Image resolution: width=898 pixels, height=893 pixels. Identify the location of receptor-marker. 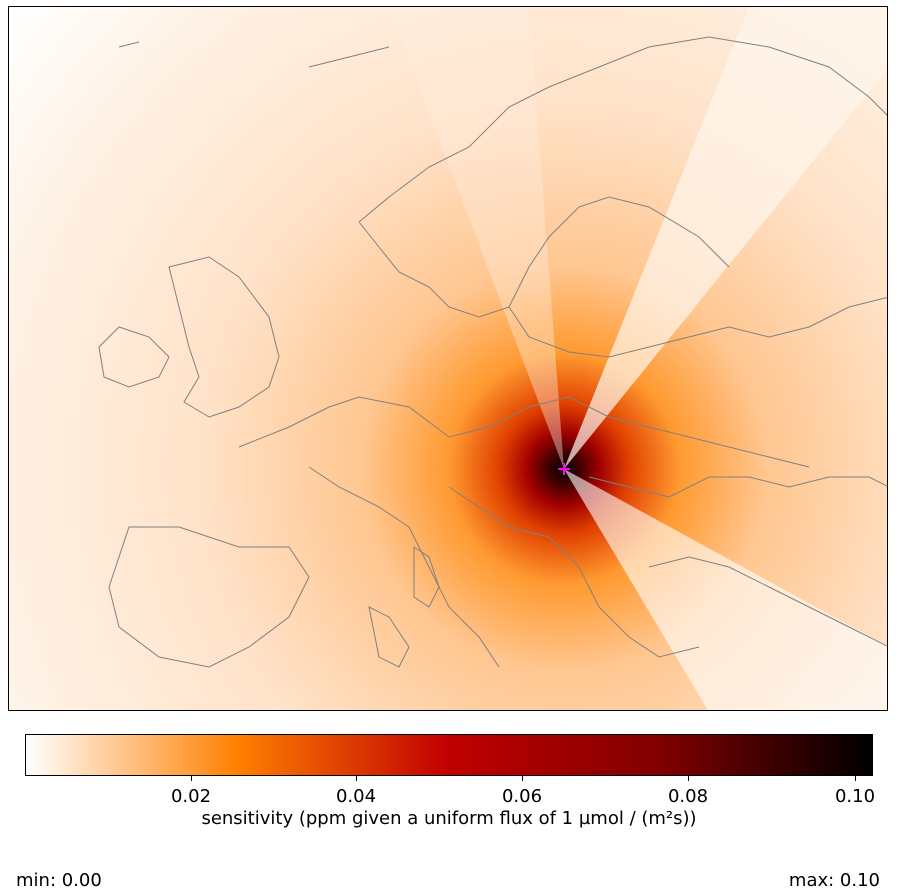
(564, 469).